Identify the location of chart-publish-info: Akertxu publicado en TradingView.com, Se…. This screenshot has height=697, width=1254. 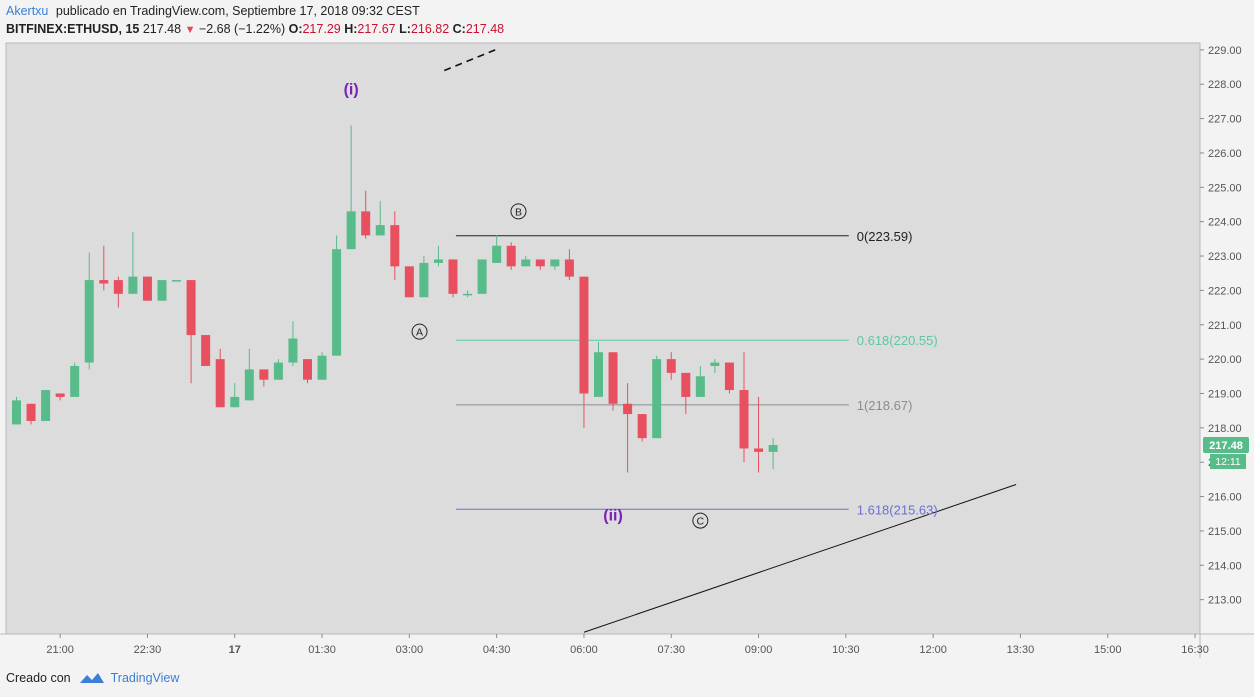
(213, 11).